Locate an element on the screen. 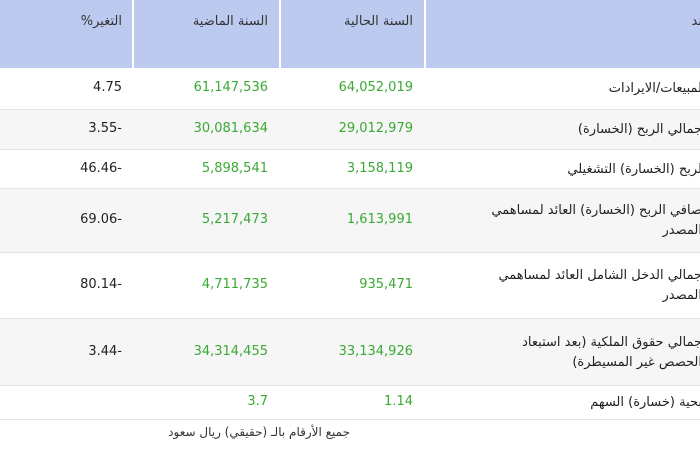 This screenshot has height=450, width=700. footnote: جميع الأرقام بالـ (حقيقي) ريال سعود is located at coordinates (259, 432).